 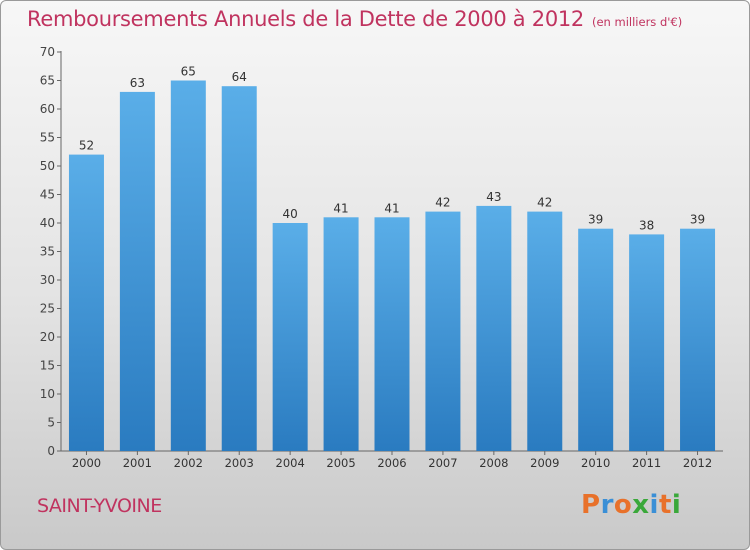 What do you see at coordinates (493, 197) in the screenshot?
I see `bar-value-label: 43` at bounding box center [493, 197].